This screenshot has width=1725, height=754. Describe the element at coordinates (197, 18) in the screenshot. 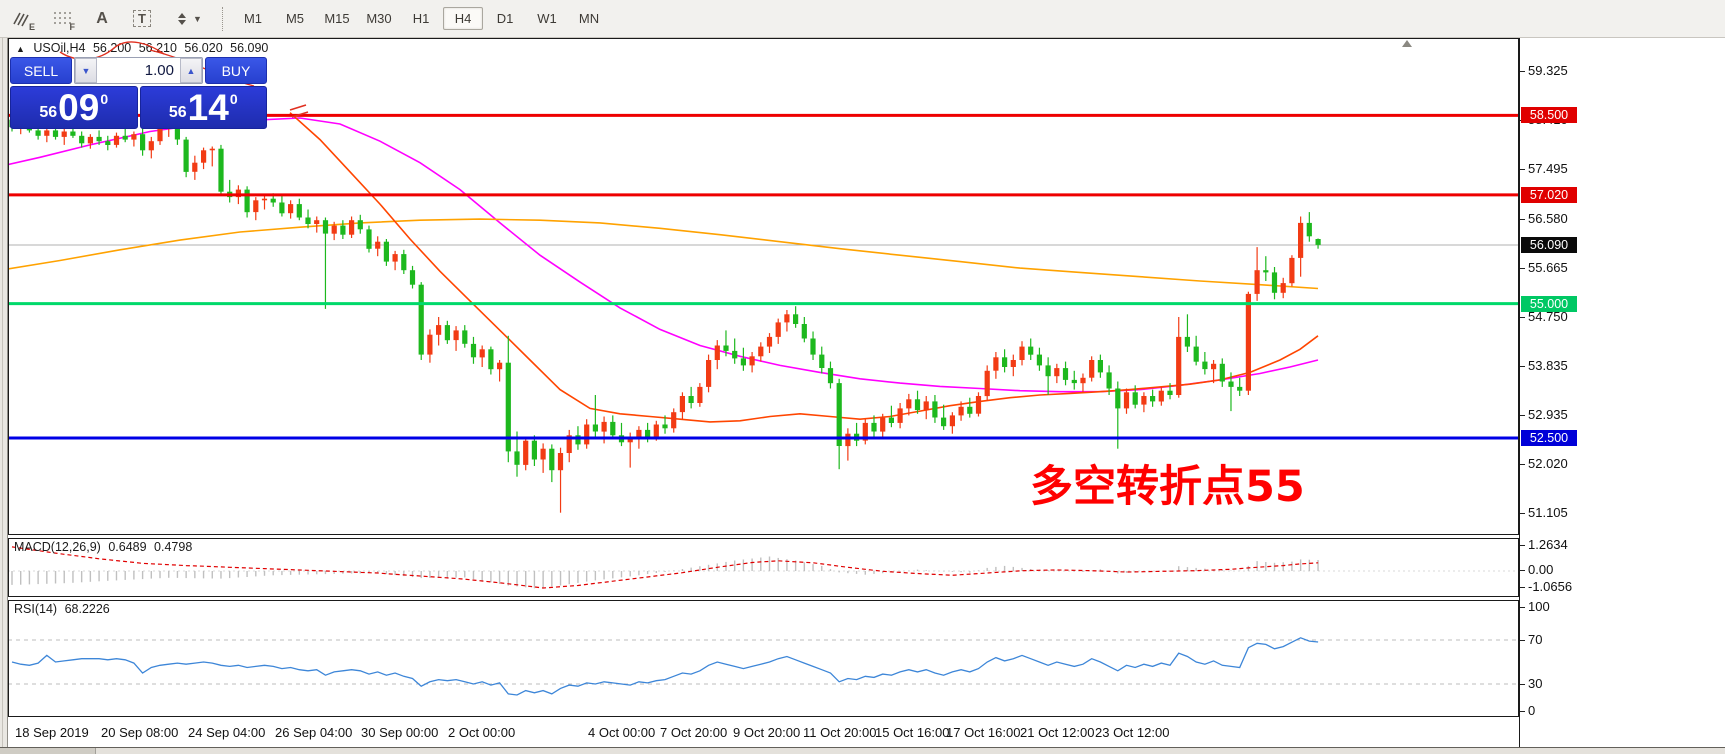

I see `chevron-down-icon: ▼` at that location.